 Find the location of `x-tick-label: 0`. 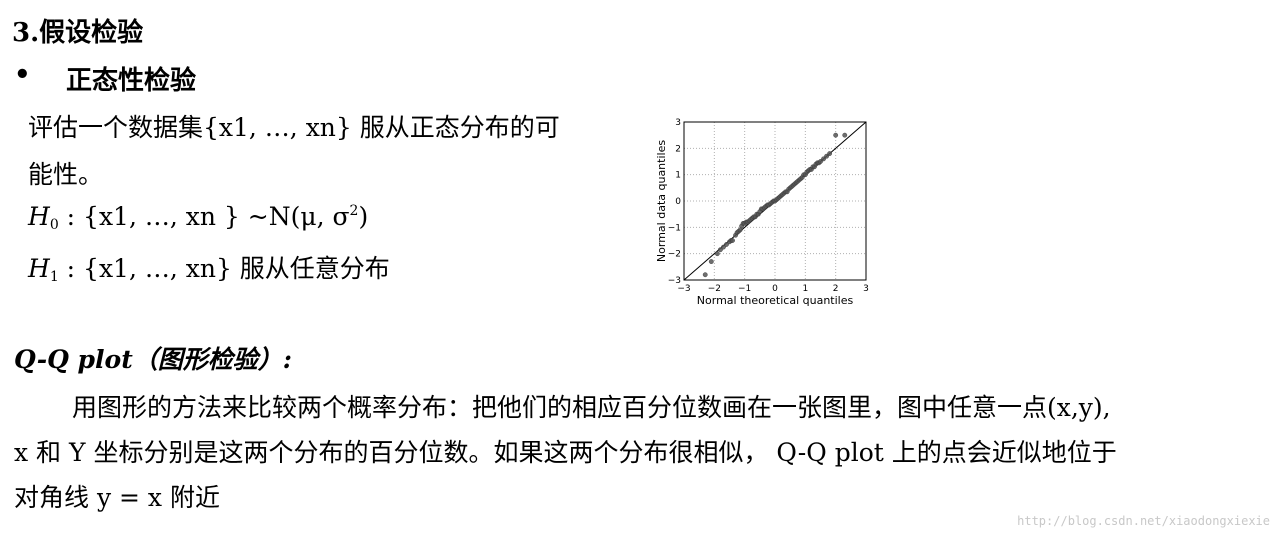

x-tick-label: 0 is located at coordinates (775, 289).